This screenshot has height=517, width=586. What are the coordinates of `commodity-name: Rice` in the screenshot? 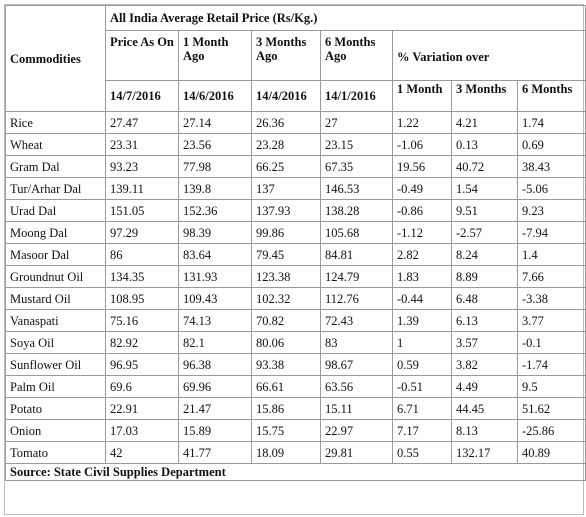 It's located at (55, 122).